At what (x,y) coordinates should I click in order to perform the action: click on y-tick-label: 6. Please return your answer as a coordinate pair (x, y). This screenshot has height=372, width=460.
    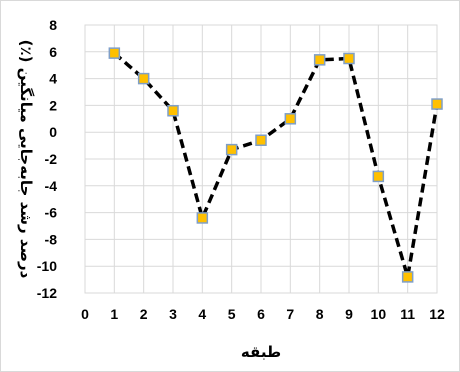
    Looking at the image, I should click on (53, 52).